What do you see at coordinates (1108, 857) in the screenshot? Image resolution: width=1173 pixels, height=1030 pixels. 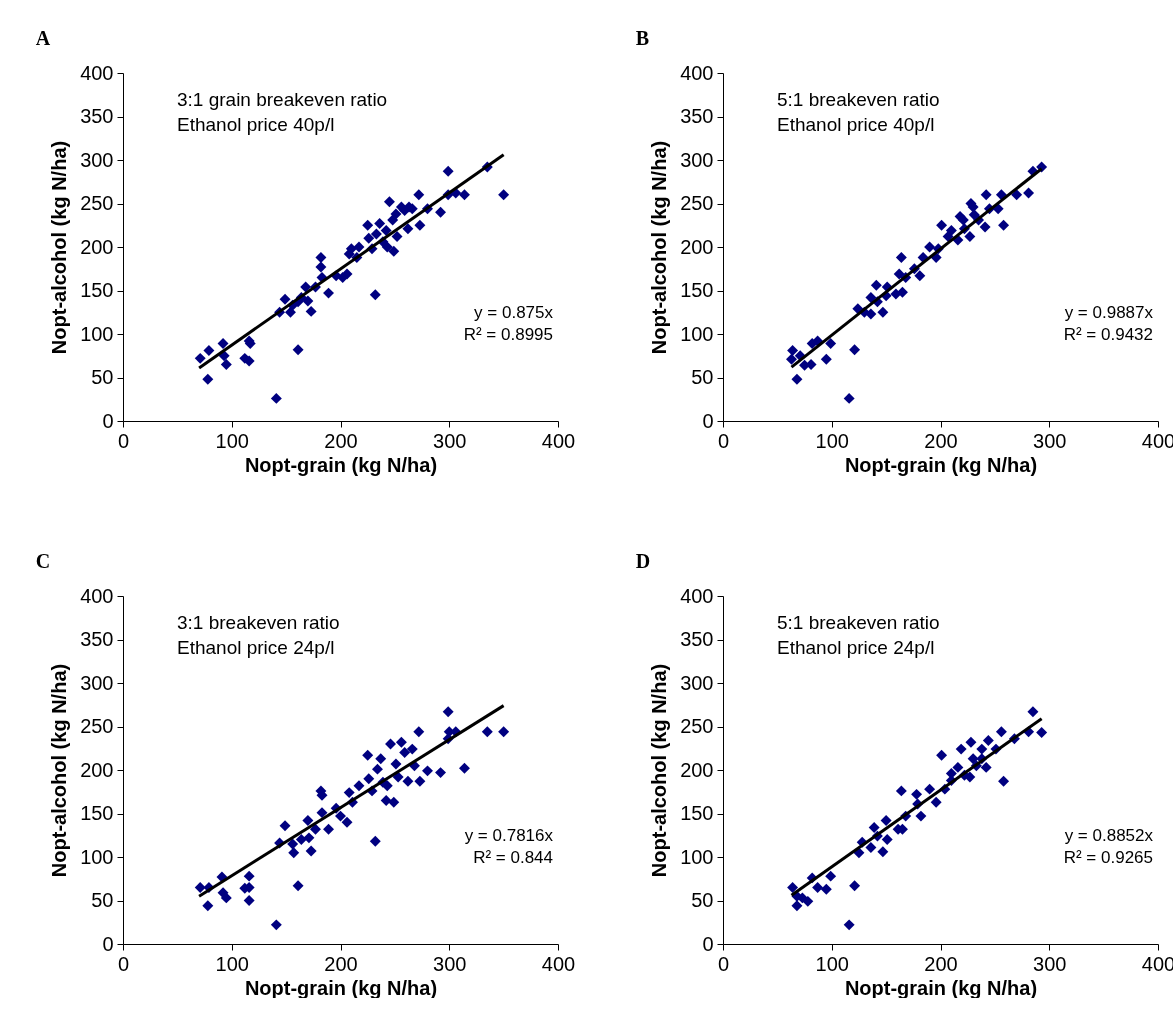 I see `annotation: R² = 0.9265` at bounding box center [1108, 857].